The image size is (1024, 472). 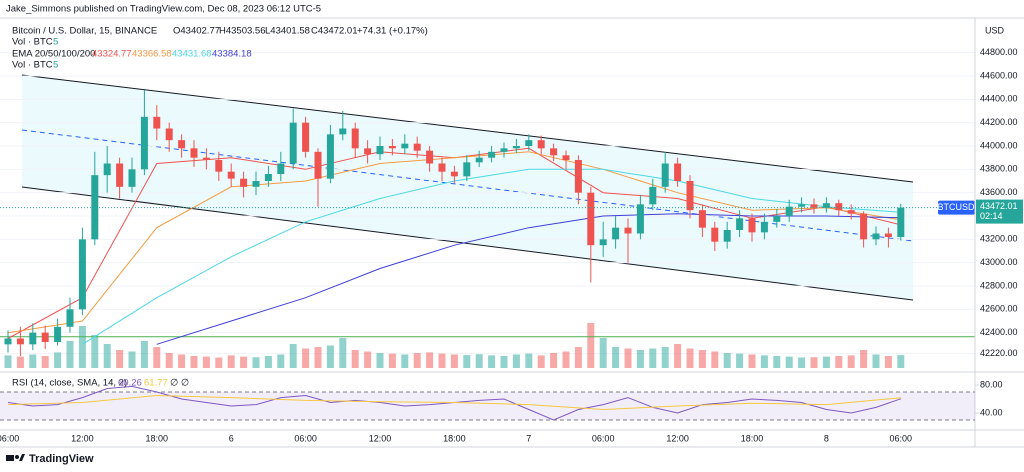 I want to click on y-tick-label: 44600.00, so click(x=999, y=75).